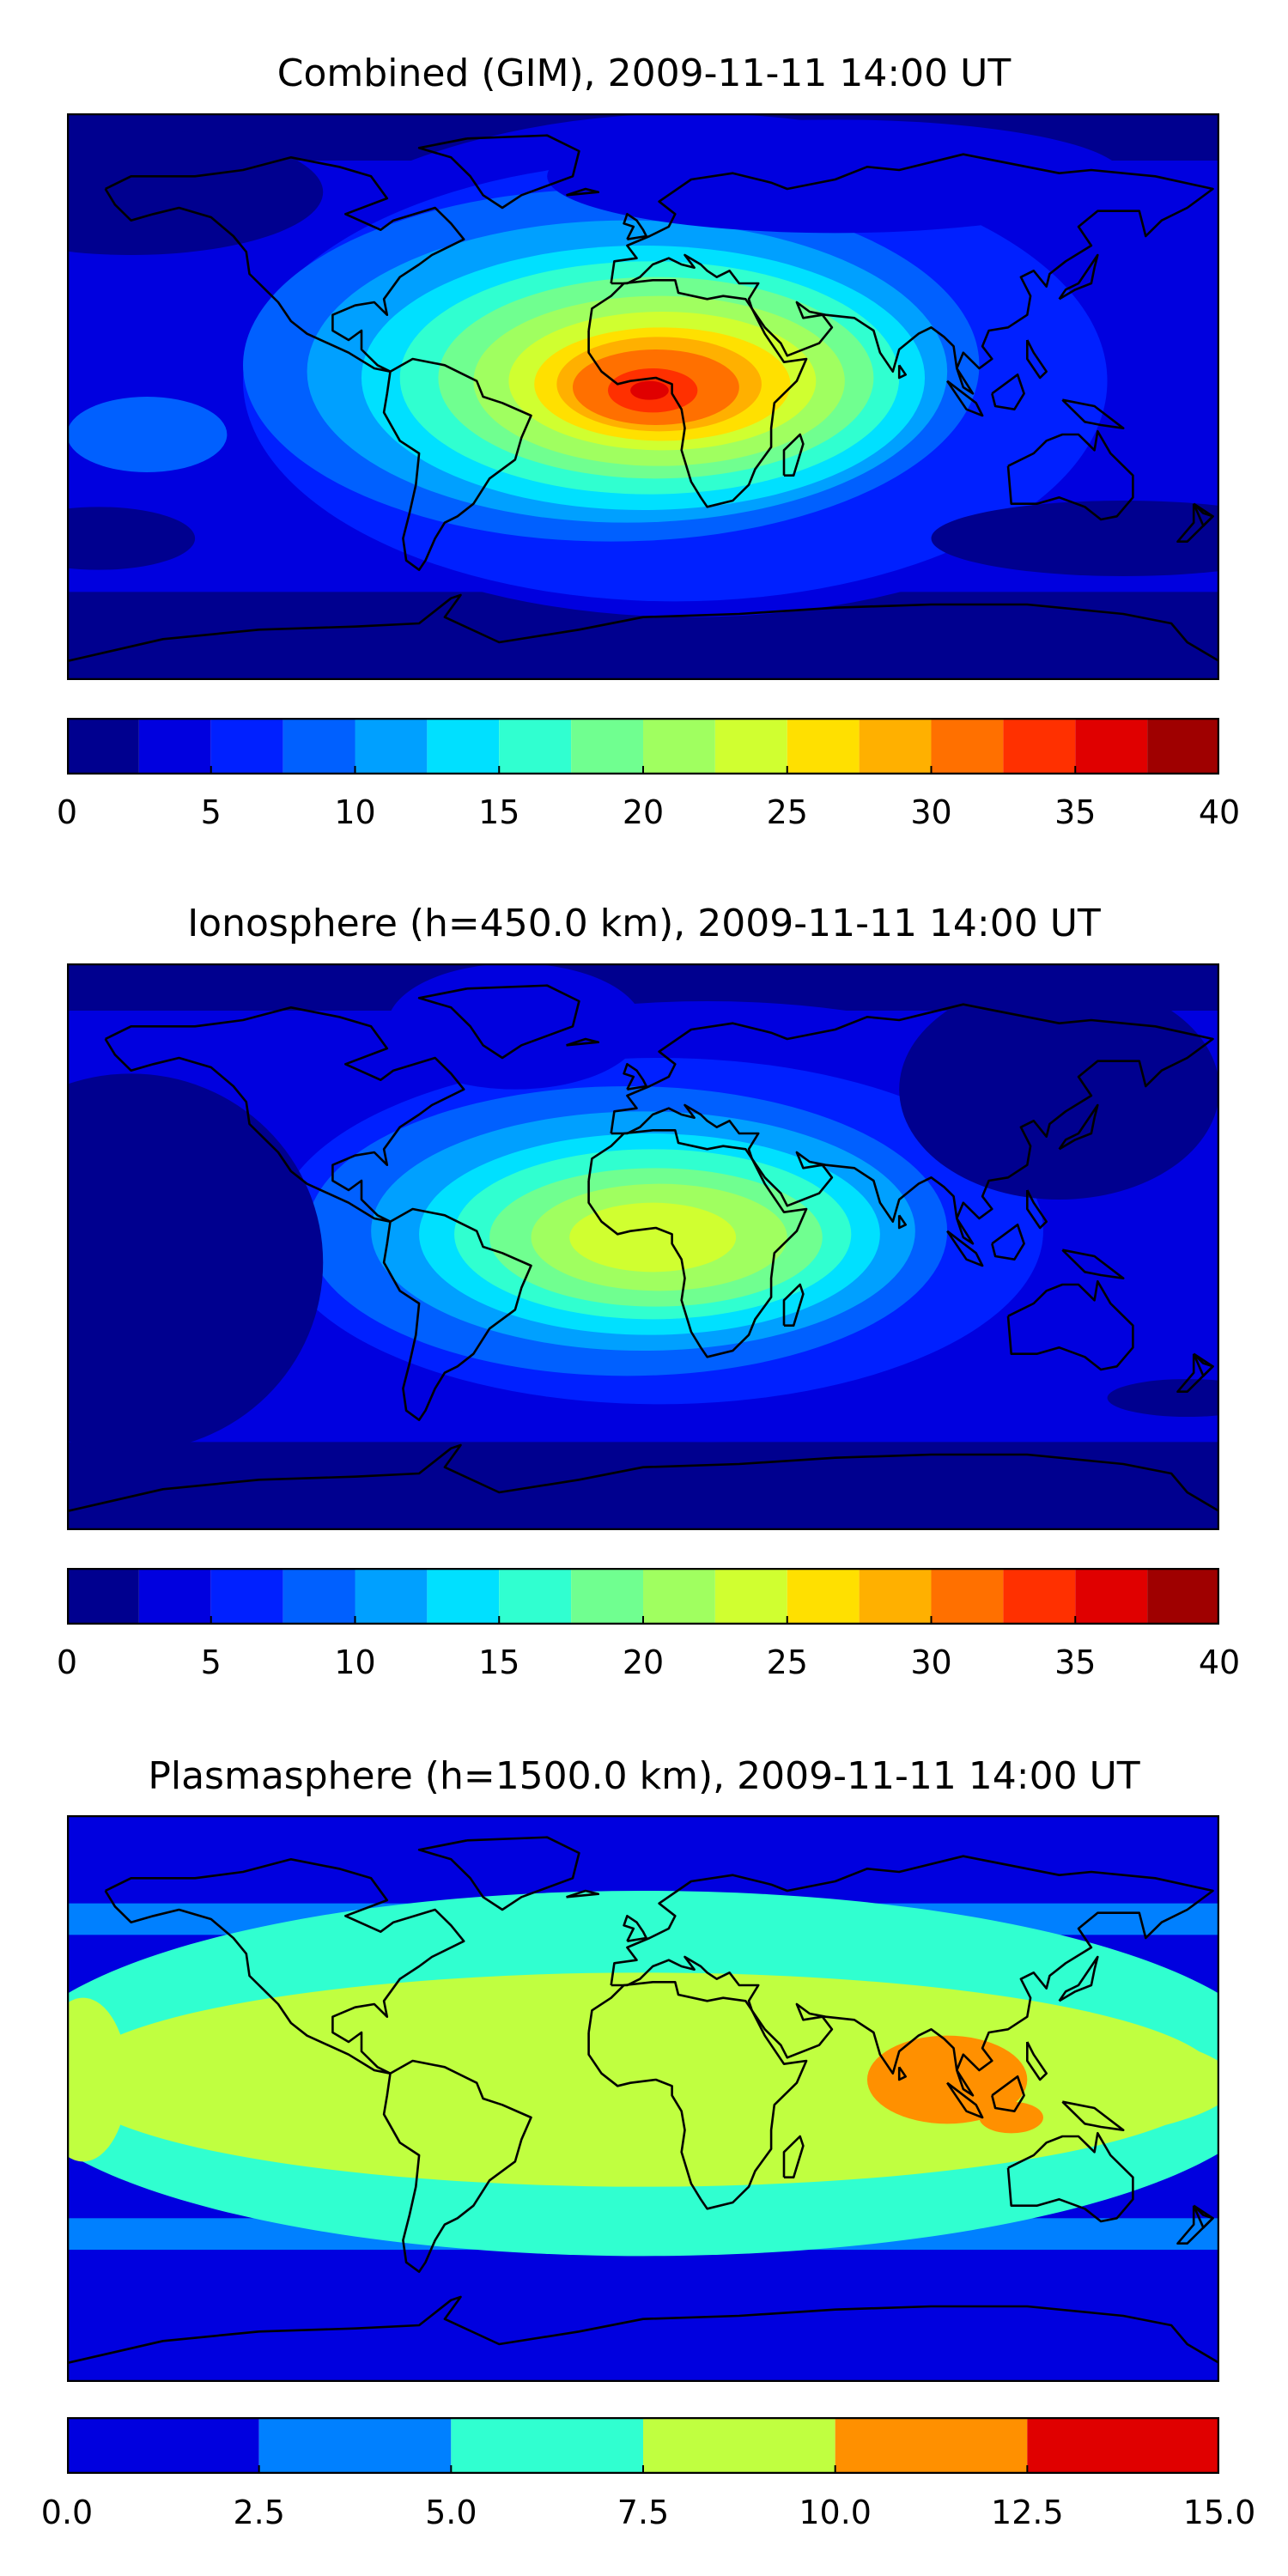  Describe the element at coordinates (355, 812) in the screenshot. I see `colorbar-tick-label: 10` at that location.